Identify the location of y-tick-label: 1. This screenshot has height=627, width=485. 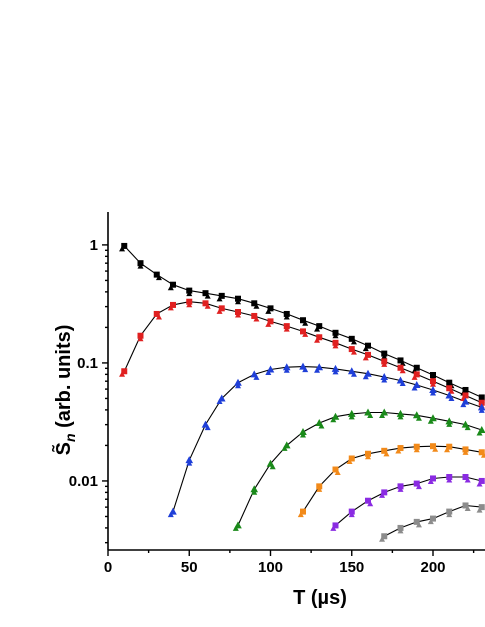
(94, 245).